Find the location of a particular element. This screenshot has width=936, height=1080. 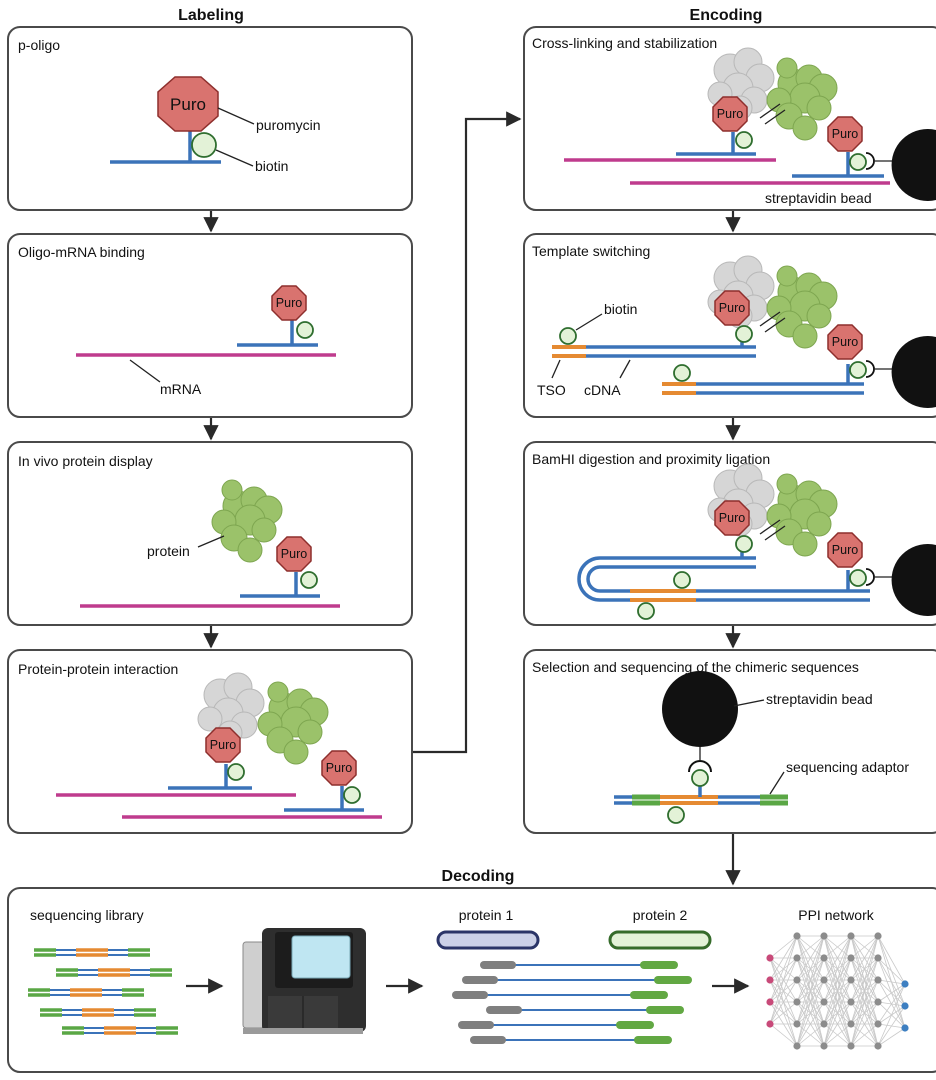

oligo-mrna-title: Oligo-mRNA binding is located at coordinates (81, 252).